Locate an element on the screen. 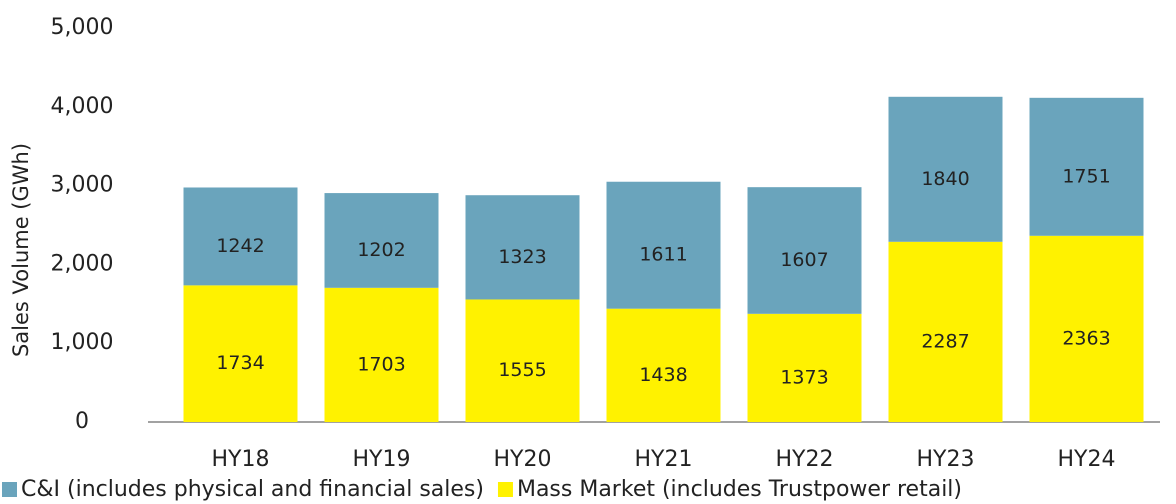 The width and height of the screenshot is (1176, 504). data-label: 1751 is located at coordinates (1086, 176).